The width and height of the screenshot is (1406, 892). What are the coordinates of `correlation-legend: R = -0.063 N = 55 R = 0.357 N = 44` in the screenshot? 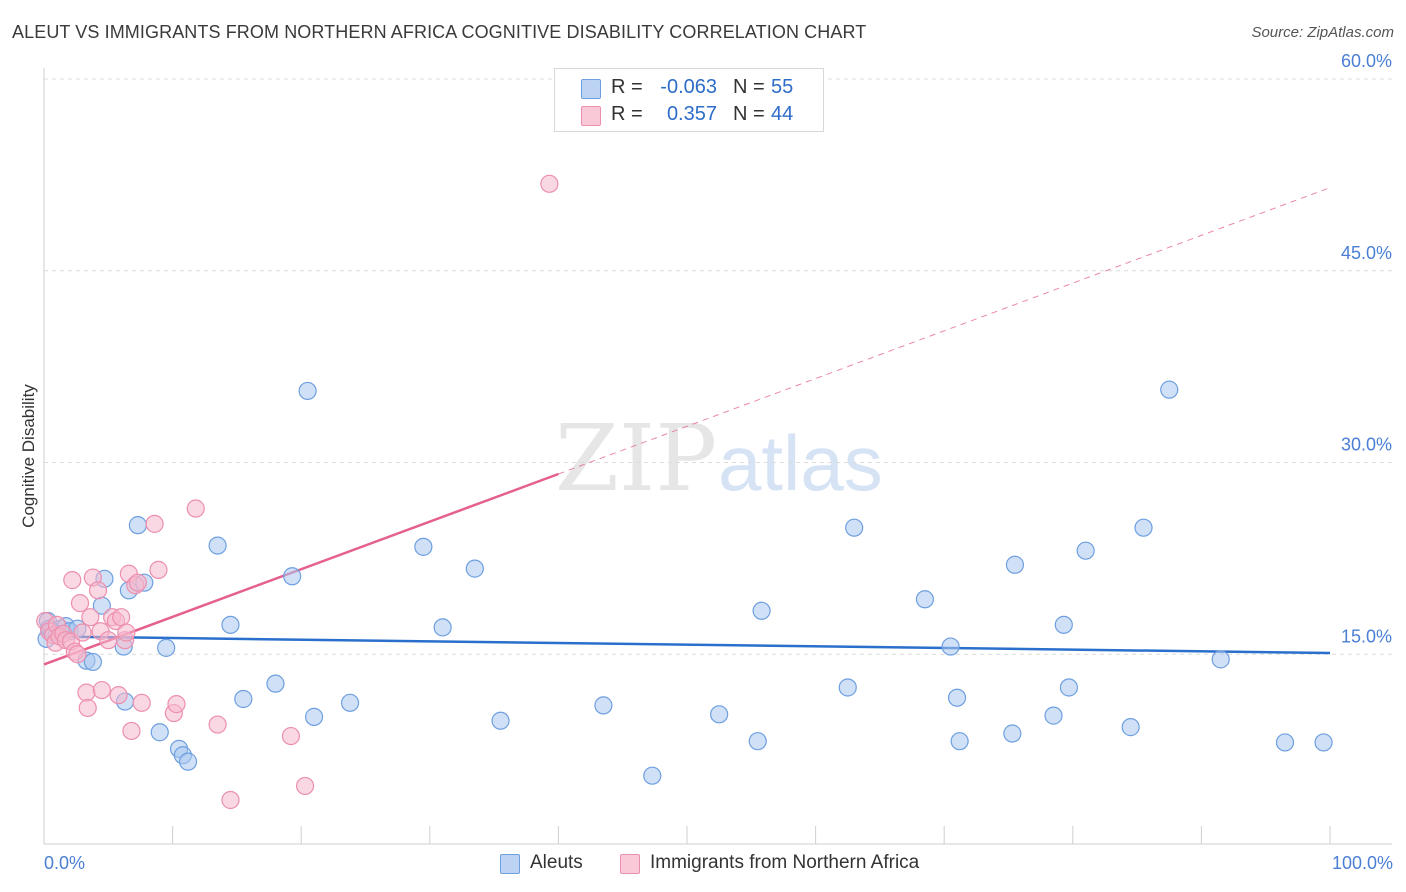 It's located at (689, 100).